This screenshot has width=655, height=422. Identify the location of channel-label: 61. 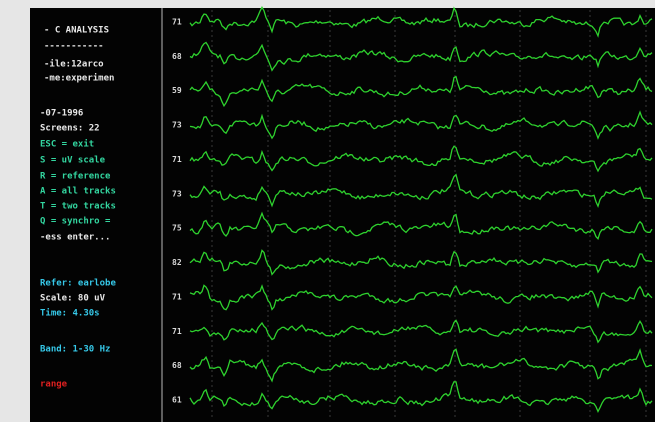
(177, 400).